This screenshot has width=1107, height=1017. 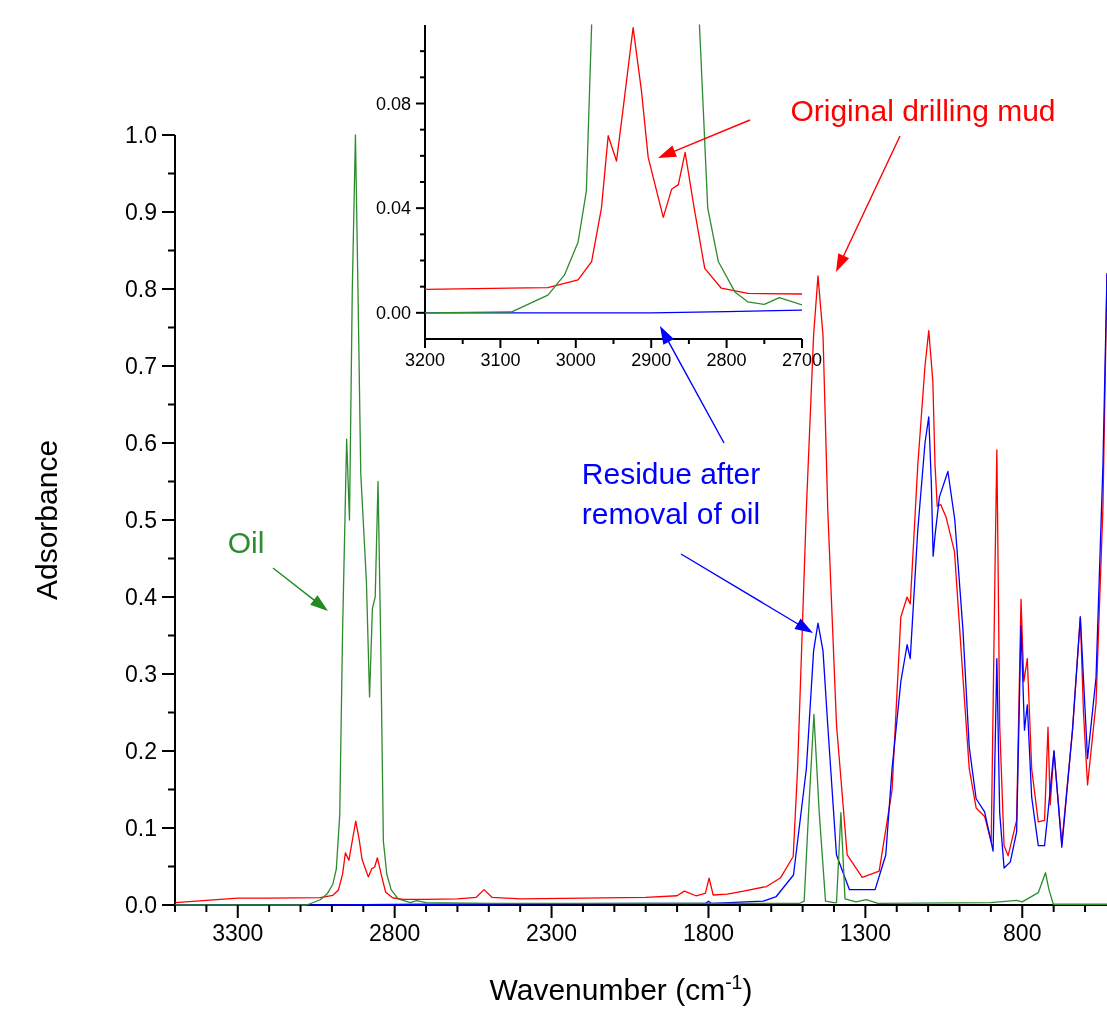 I want to click on x-axis-title: Wavenumber (cm$^{-1}$), so click(x=621, y=988).